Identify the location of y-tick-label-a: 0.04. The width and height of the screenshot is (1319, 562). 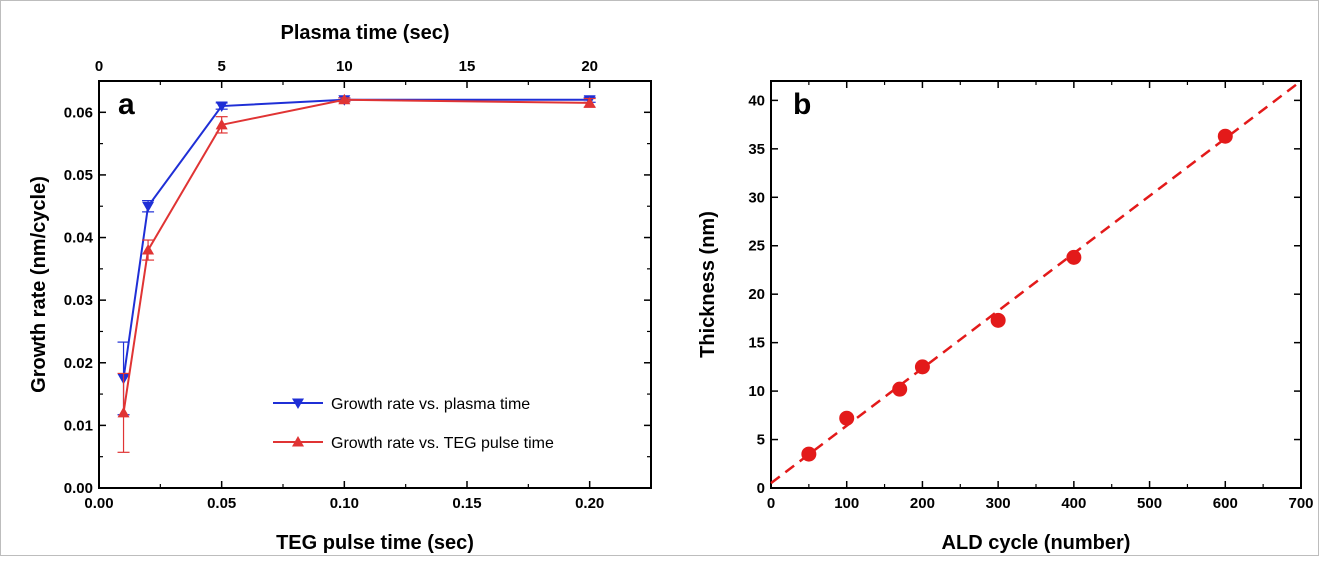
(79, 238).